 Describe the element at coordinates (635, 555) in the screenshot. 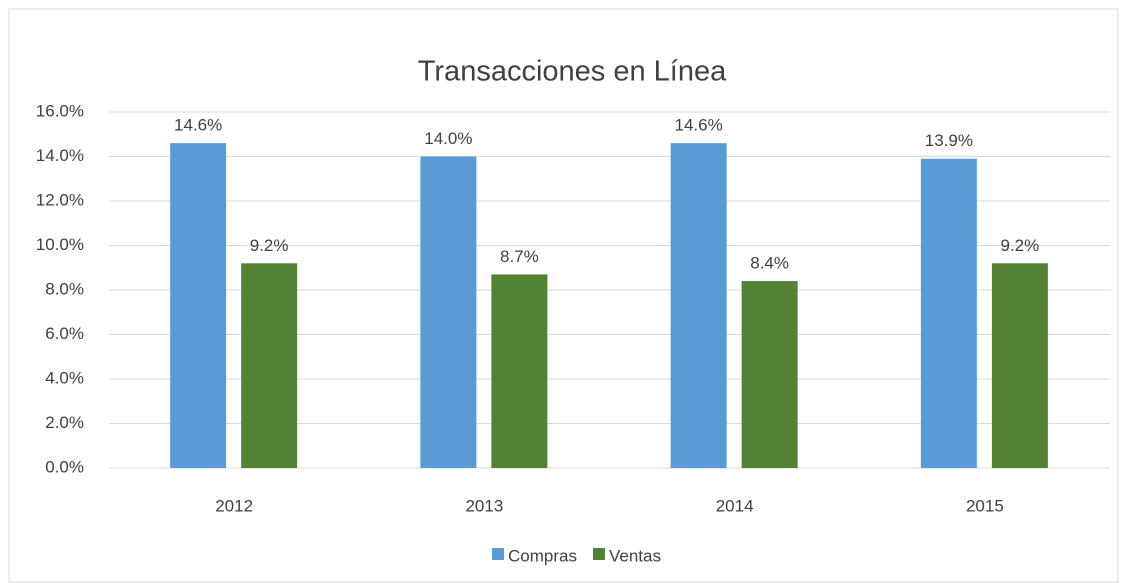

I see `legend-label: Ventas` at that location.